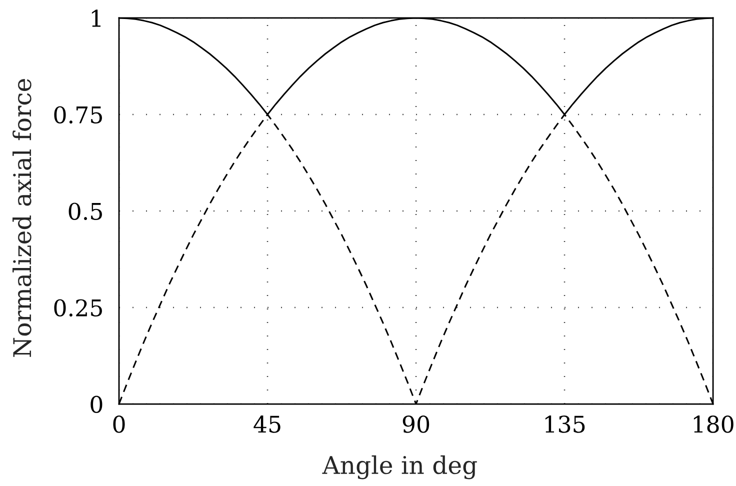 Image resolution: width=736 pixels, height=486 pixels. What do you see at coordinates (22, 218) in the screenshot?
I see `y-axis-title: Normalized axial force` at bounding box center [22, 218].